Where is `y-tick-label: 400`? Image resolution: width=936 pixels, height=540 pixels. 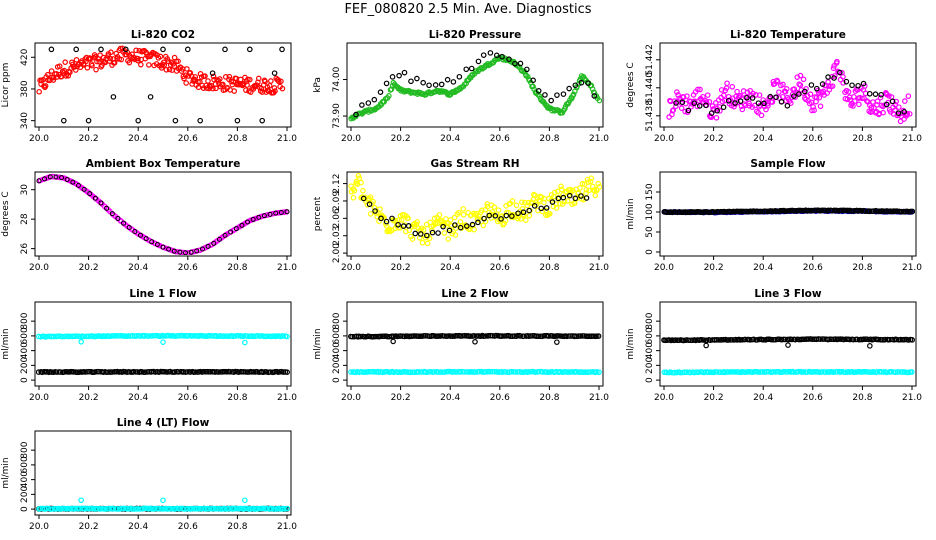
y-tick-label: 400 is located at coordinates (650, 350).